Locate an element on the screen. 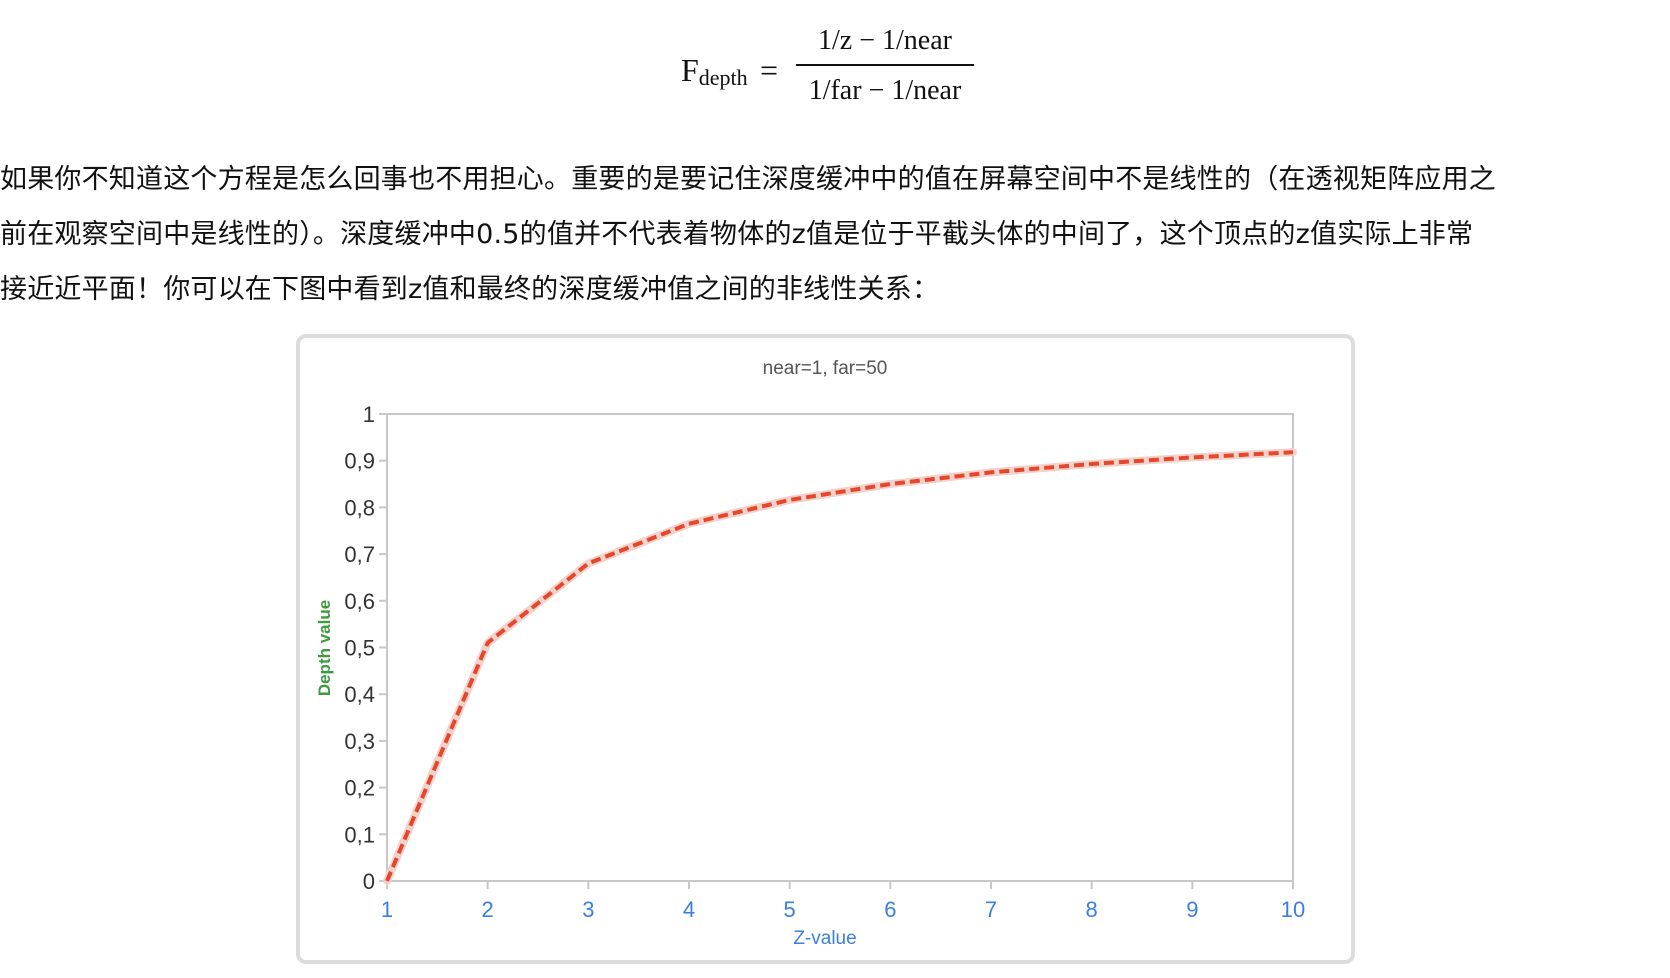 The height and width of the screenshot is (978, 1670). formula-fraction: 1/z − 1/near 1/far − 1/near is located at coordinates (885, 66).